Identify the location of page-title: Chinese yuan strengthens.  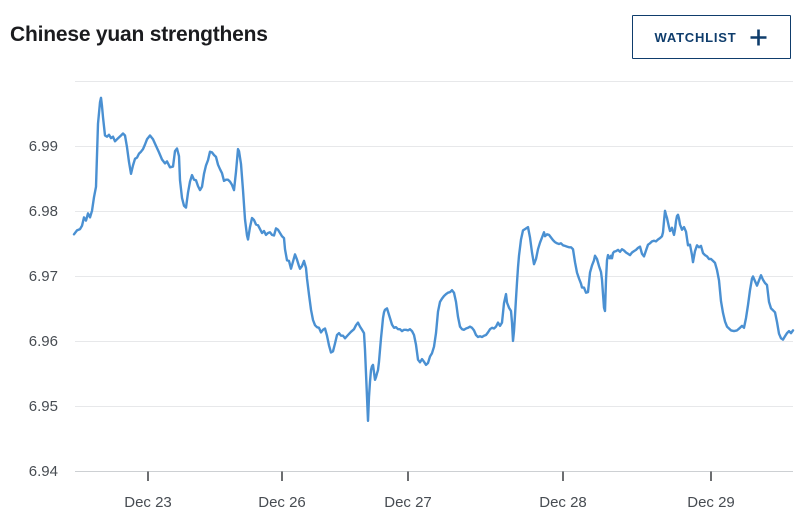
(139, 34).